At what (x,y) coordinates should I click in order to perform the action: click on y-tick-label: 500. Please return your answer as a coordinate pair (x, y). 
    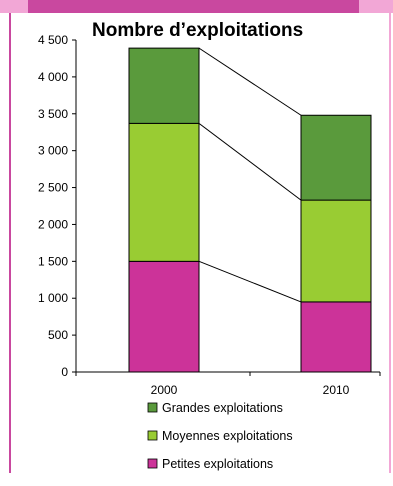
    Looking at the image, I should click on (58, 335).